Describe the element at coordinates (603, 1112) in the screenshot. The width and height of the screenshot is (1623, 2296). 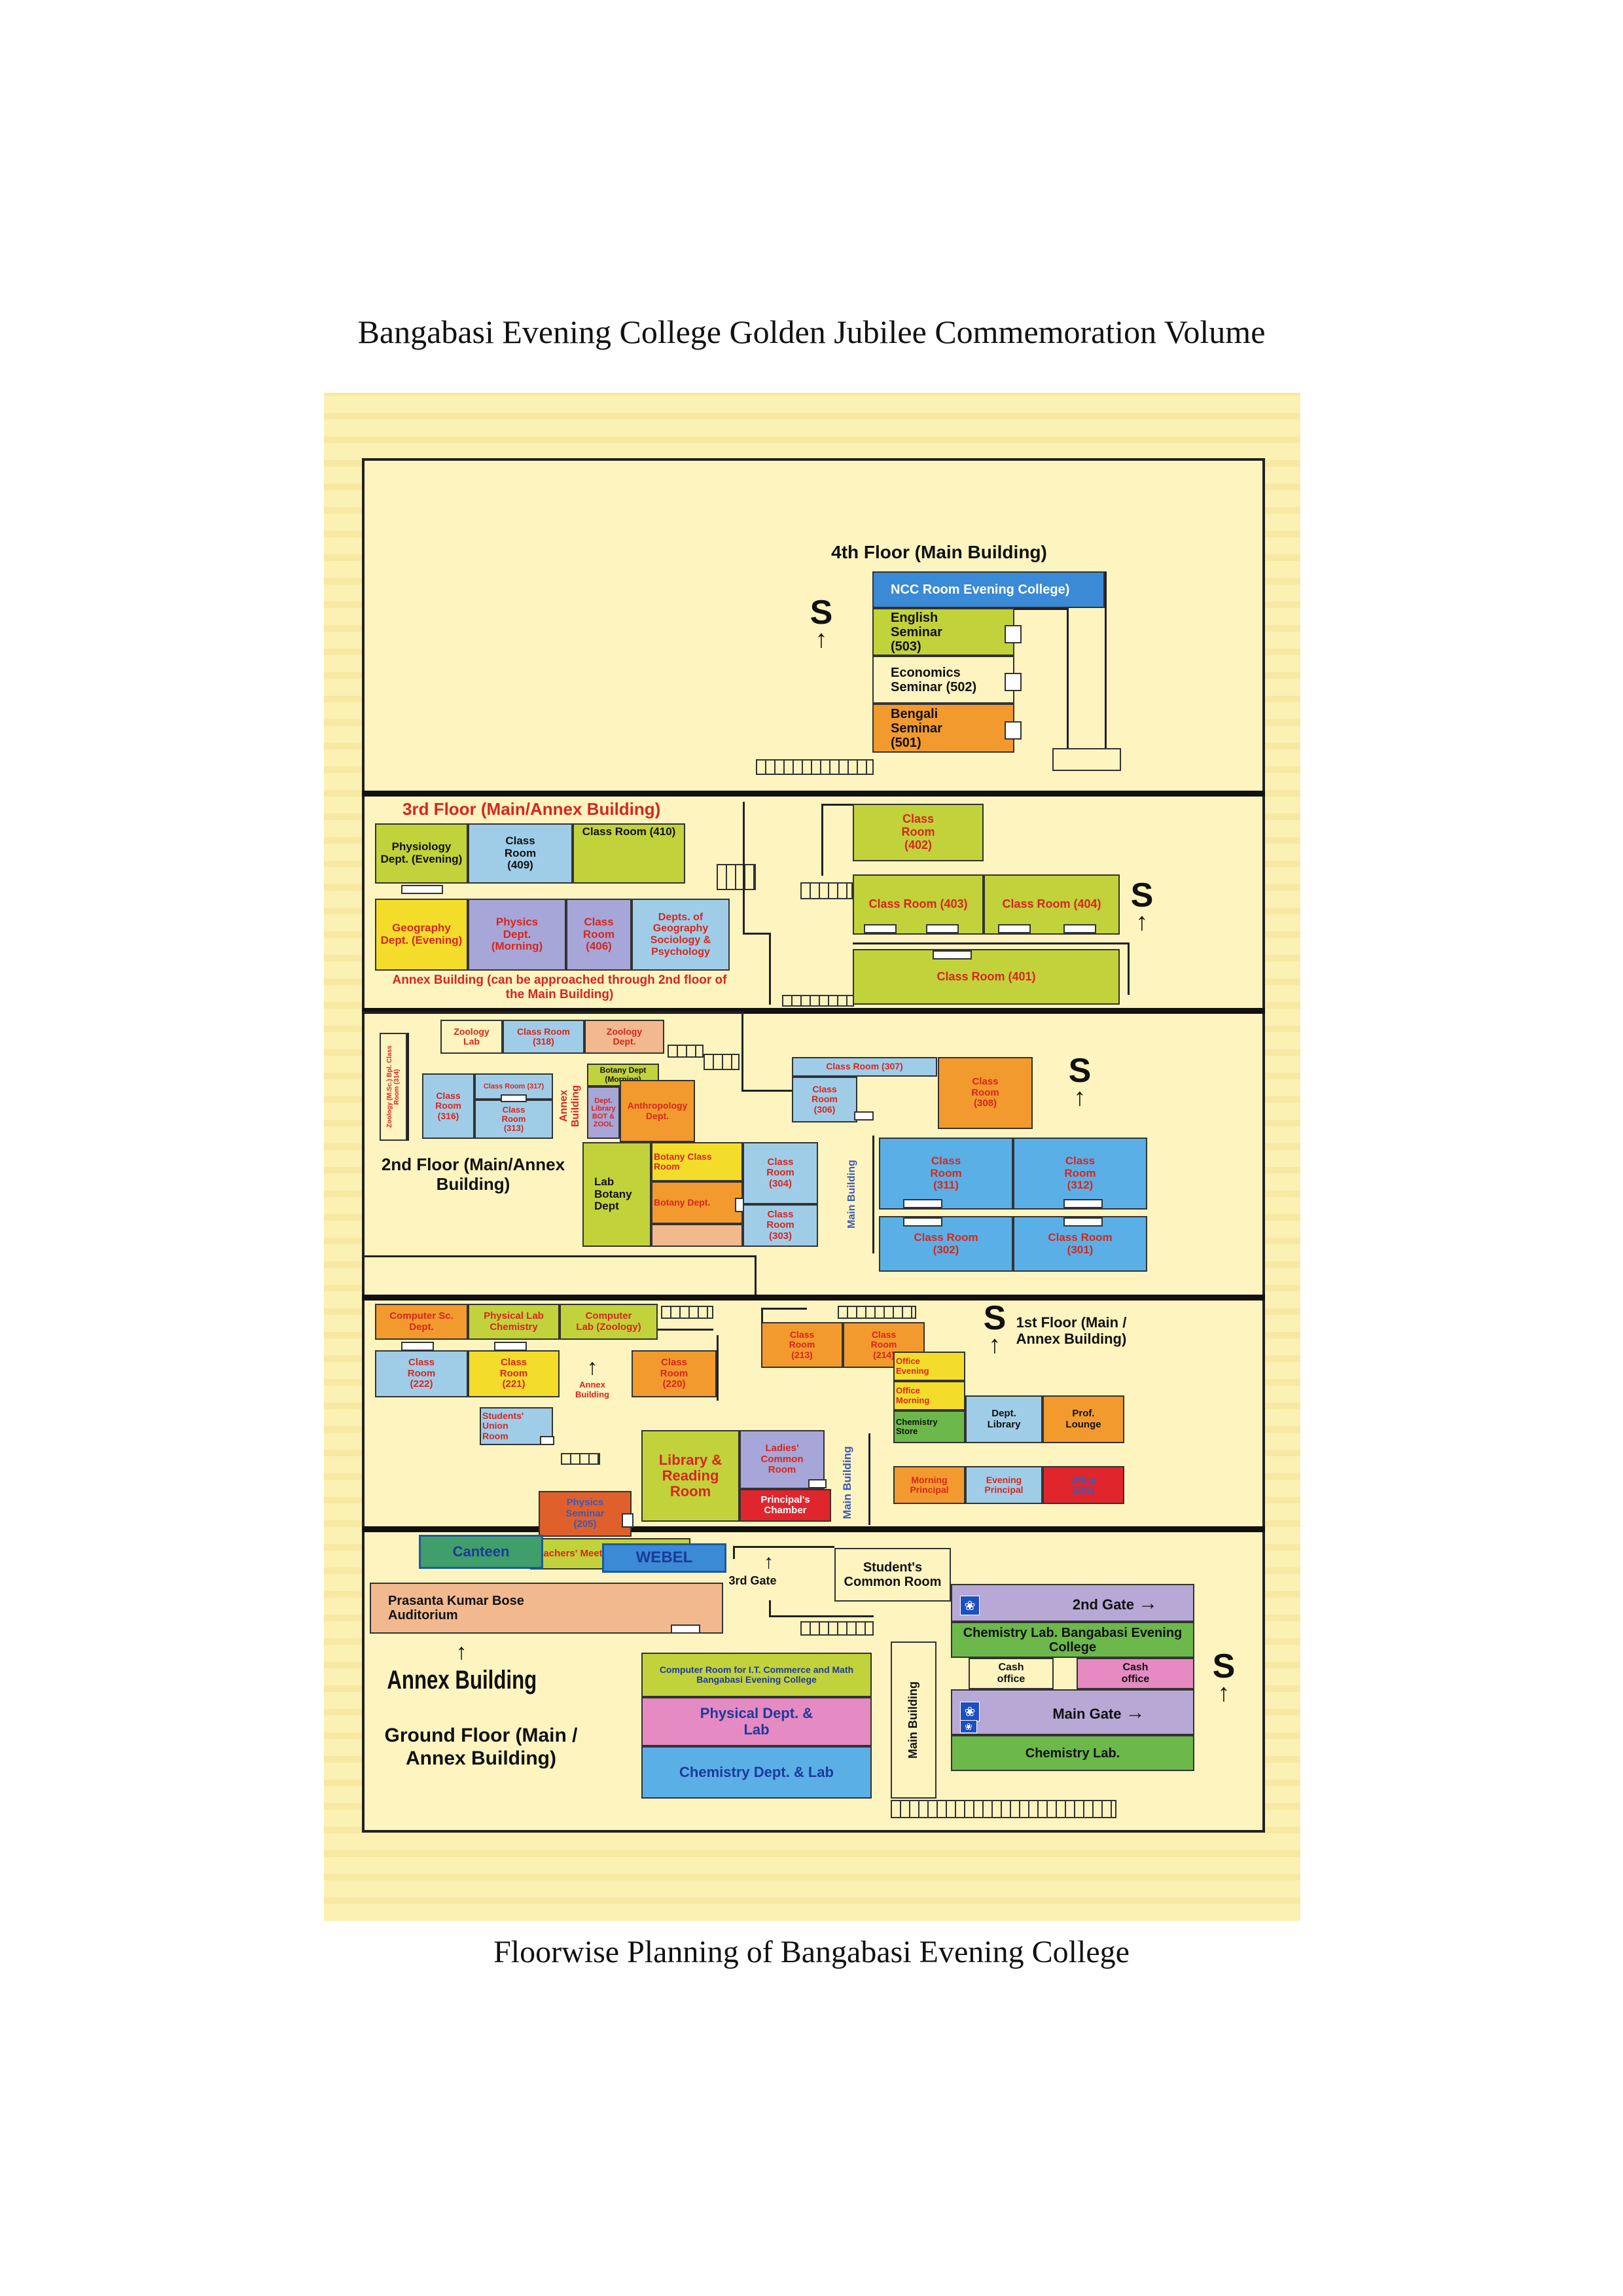
I see `dept-library-bot-zool-label: Dept. Library BOT & ZOOL` at that location.